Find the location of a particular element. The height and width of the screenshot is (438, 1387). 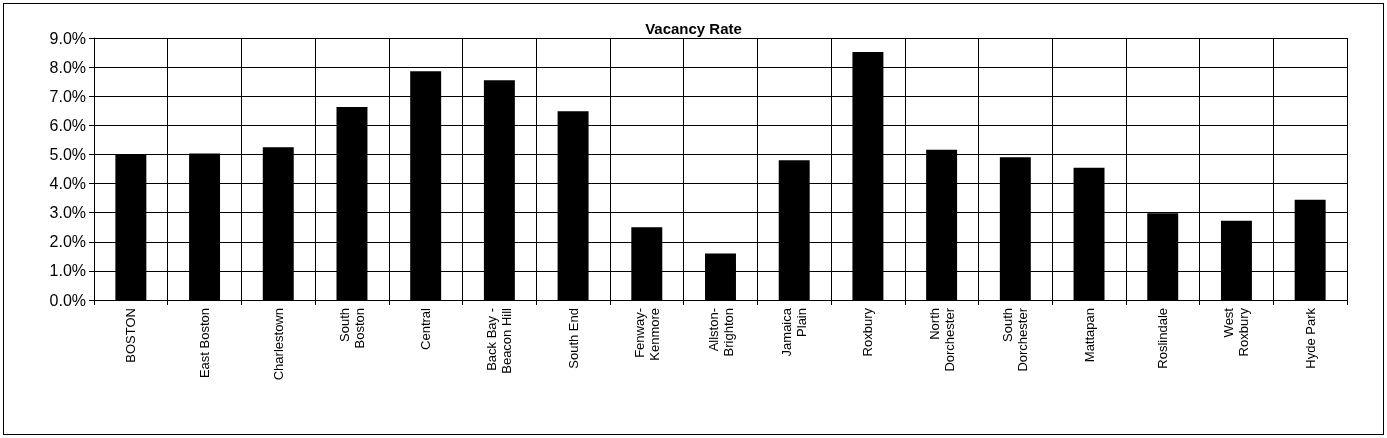

x-tick-label: Jamaica Plain is located at coordinates (794, 332).